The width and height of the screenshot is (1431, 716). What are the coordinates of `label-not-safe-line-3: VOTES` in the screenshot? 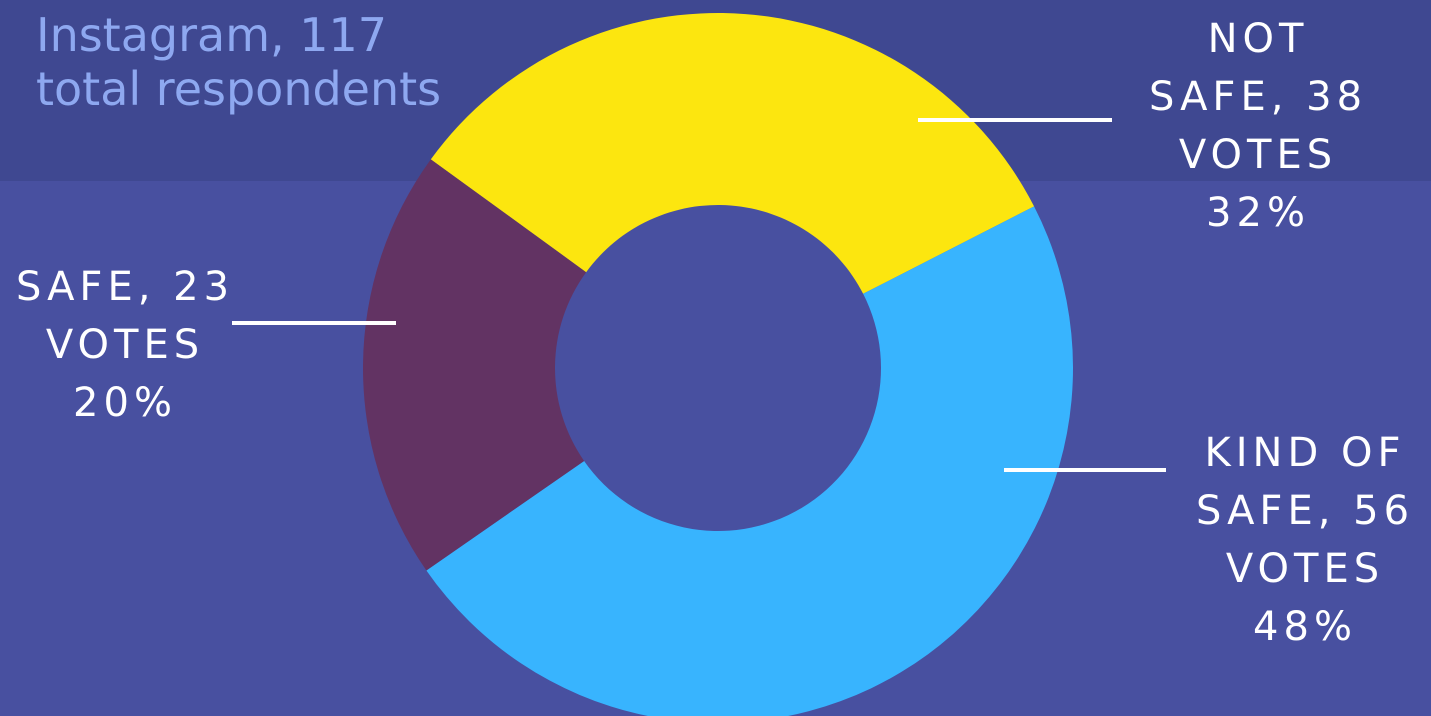 It's located at (1258, 155).